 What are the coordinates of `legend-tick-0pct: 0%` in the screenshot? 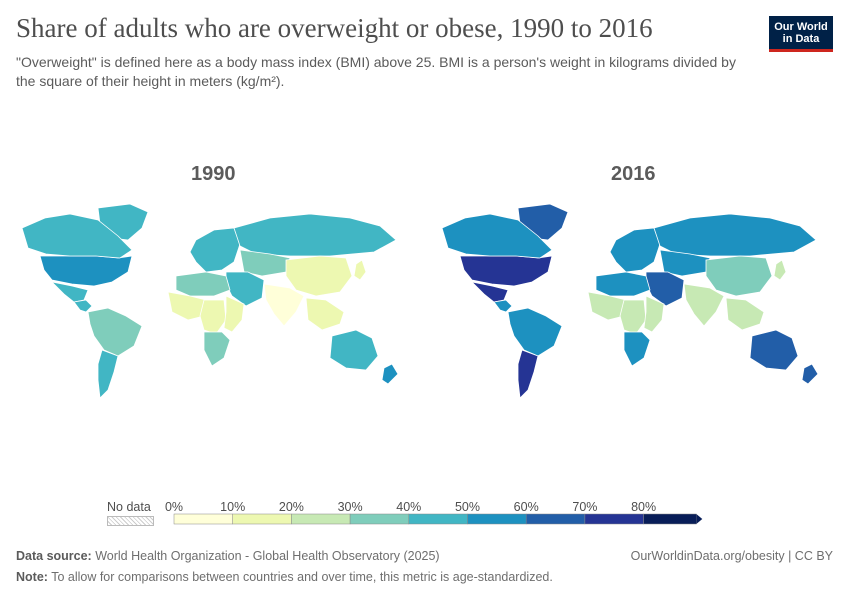 It's located at (174, 507).